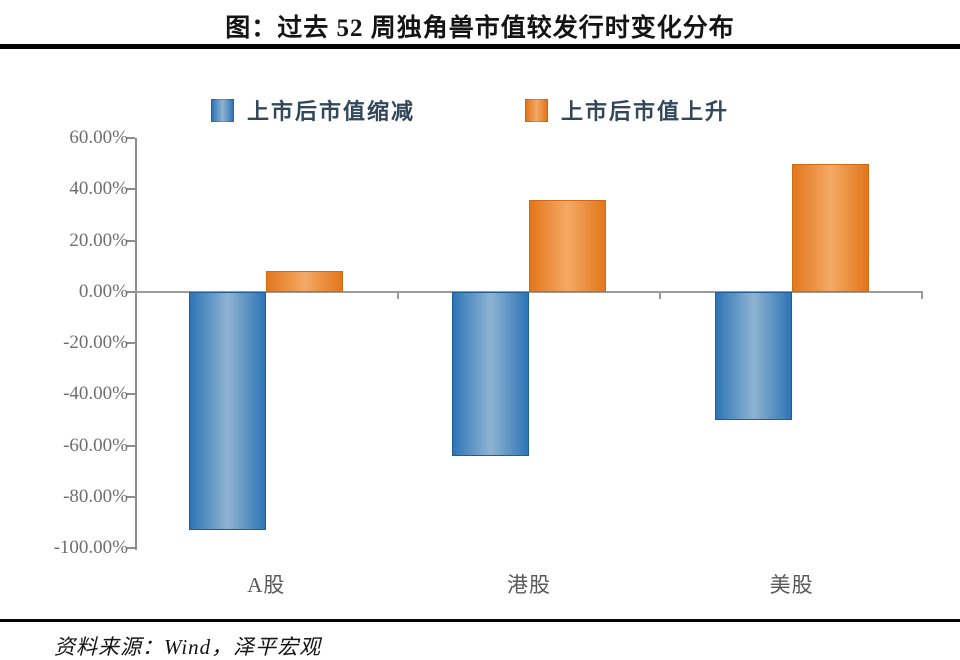  Describe the element at coordinates (480, 46) in the screenshot. I see `title-divider-rule` at that location.